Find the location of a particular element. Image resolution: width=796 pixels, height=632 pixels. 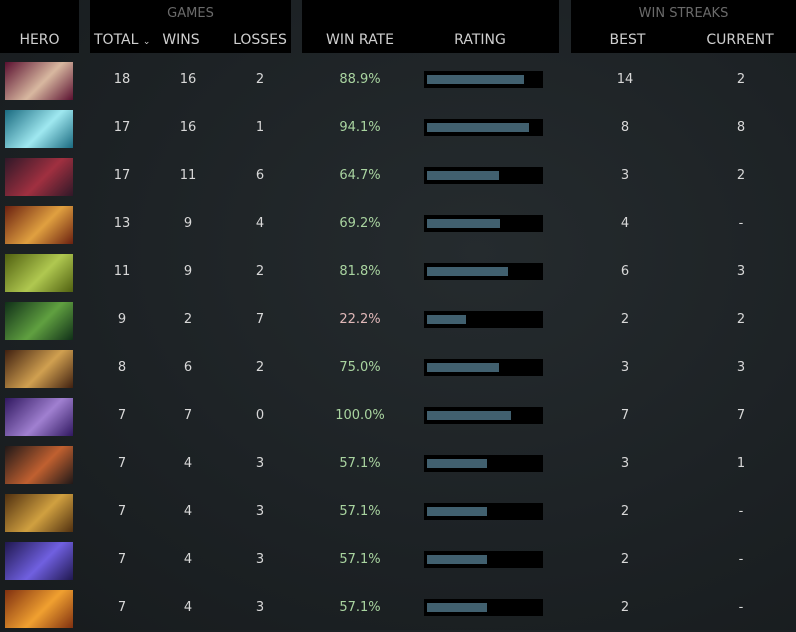

wins-cell: 6 is located at coordinates (188, 367).